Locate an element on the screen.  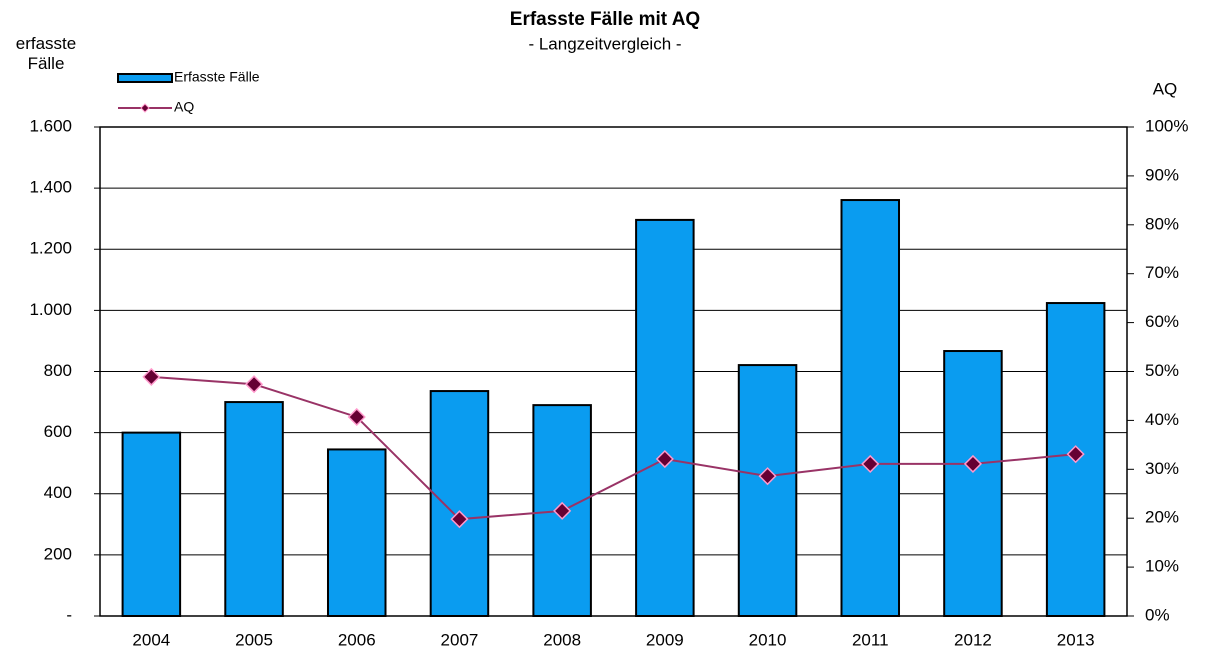
y-tick-label: 800 is located at coordinates (58, 370).